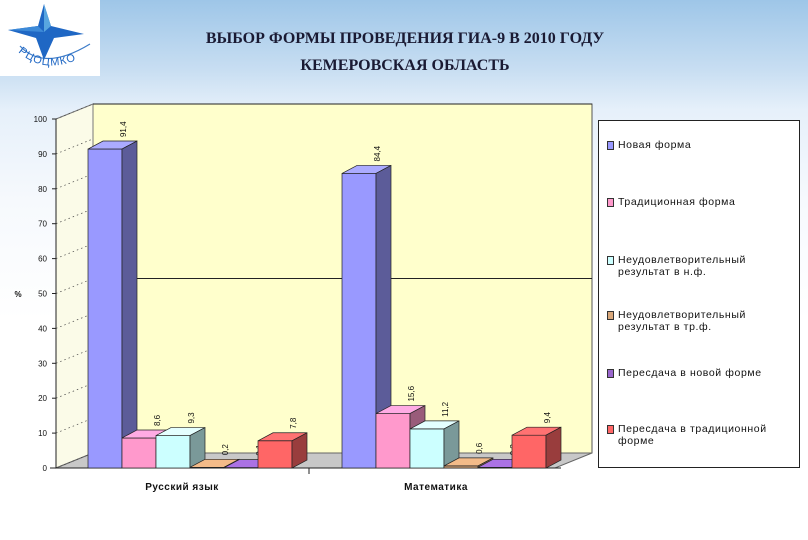  Describe the element at coordinates (293, 423) in the screenshot. I see `data-label: 7,8` at that location.